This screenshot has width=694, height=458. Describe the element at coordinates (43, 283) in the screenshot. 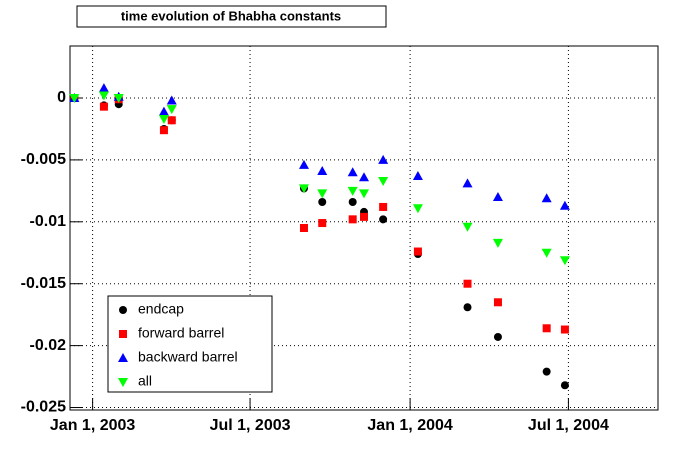

I see `y-tick-label: -0.015` at that location.